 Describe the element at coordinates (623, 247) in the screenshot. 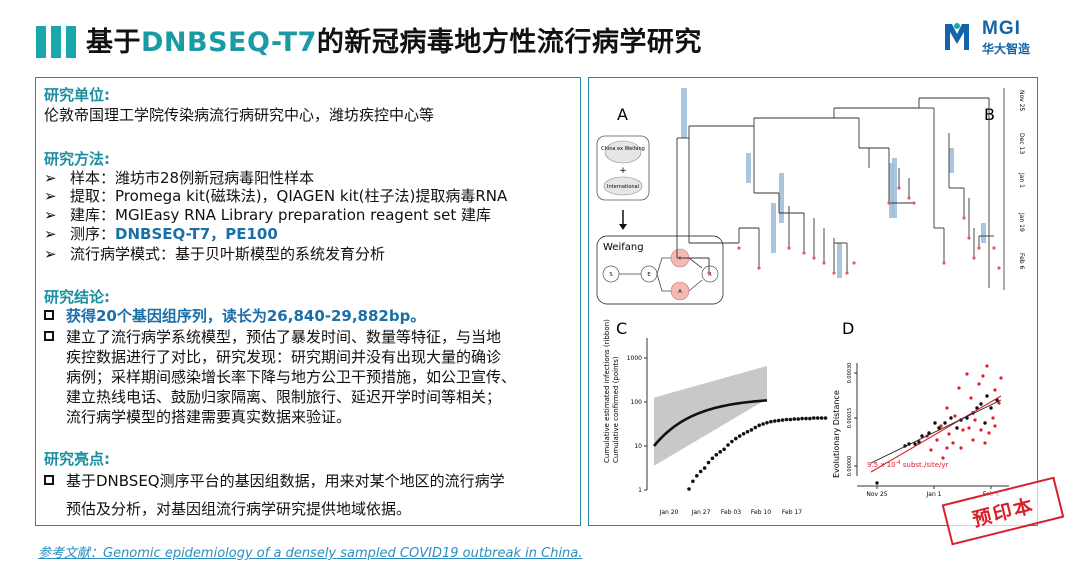

I see `weifang-label: Weifang` at that location.